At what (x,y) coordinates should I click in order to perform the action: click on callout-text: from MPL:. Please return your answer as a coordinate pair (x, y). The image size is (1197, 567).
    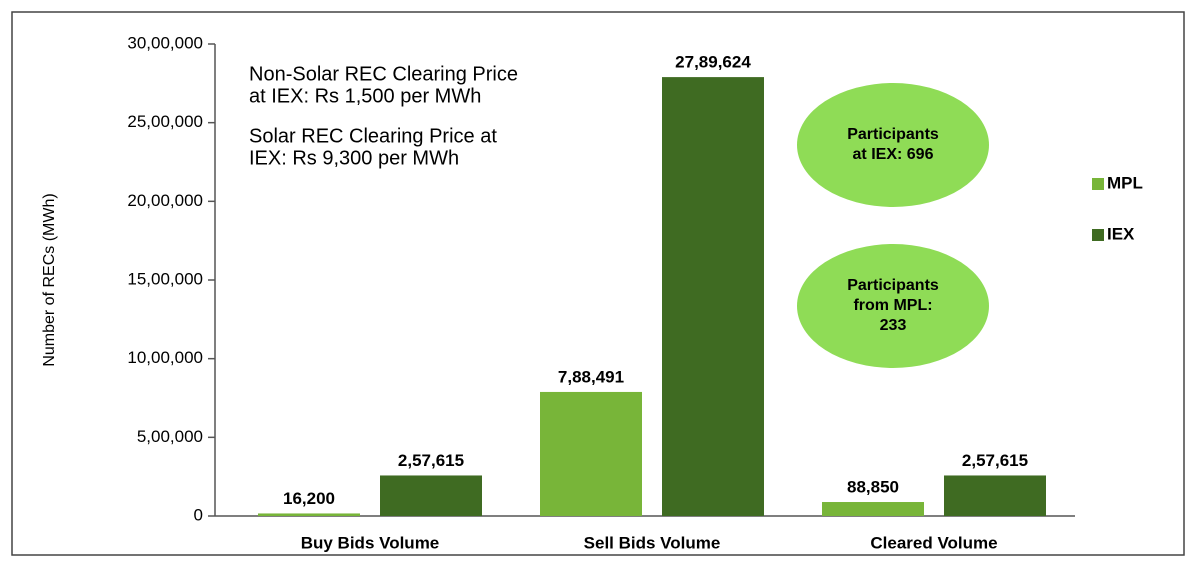
    Looking at the image, I should click on (892, 305).